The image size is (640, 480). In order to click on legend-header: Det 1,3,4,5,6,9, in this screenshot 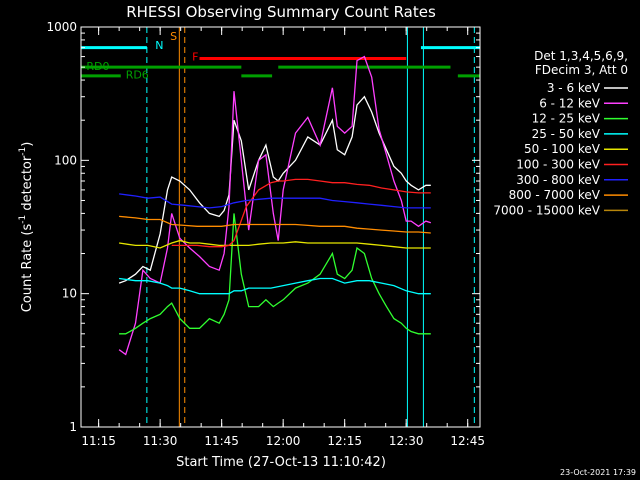, I will do `click(581, 56)`.